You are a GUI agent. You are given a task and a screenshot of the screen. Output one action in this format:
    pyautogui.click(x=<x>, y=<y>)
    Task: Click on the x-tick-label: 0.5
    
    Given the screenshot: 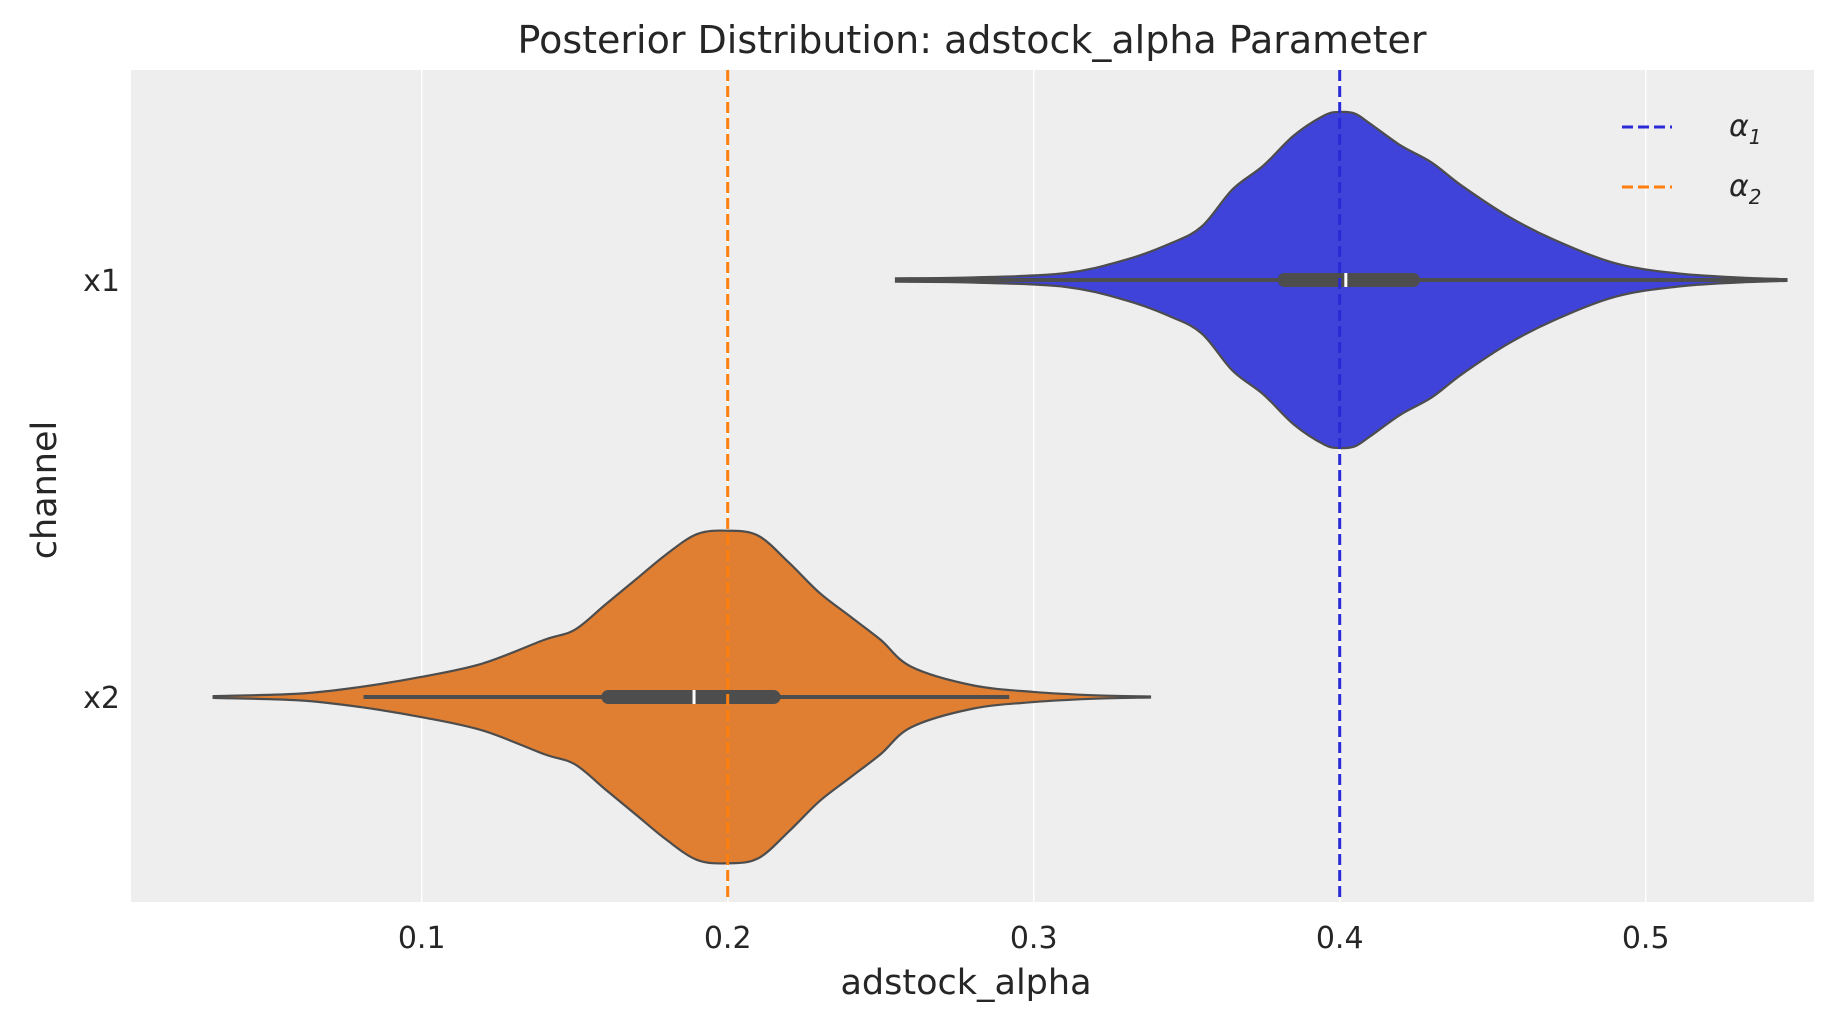 What is the action you would take?
    pyautogui.click(x=1646, y=938)
    